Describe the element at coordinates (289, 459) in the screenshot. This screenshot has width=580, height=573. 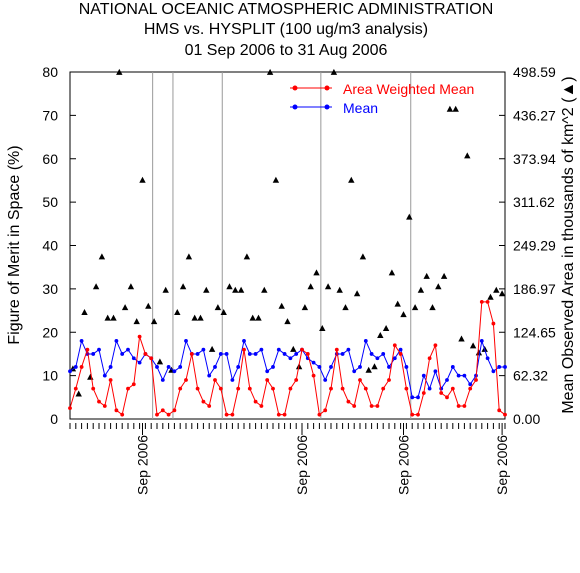
I see `x-axis-ticks: Sep 2006 Sep 2006 Sep 2006 Sep 2006` at that location.